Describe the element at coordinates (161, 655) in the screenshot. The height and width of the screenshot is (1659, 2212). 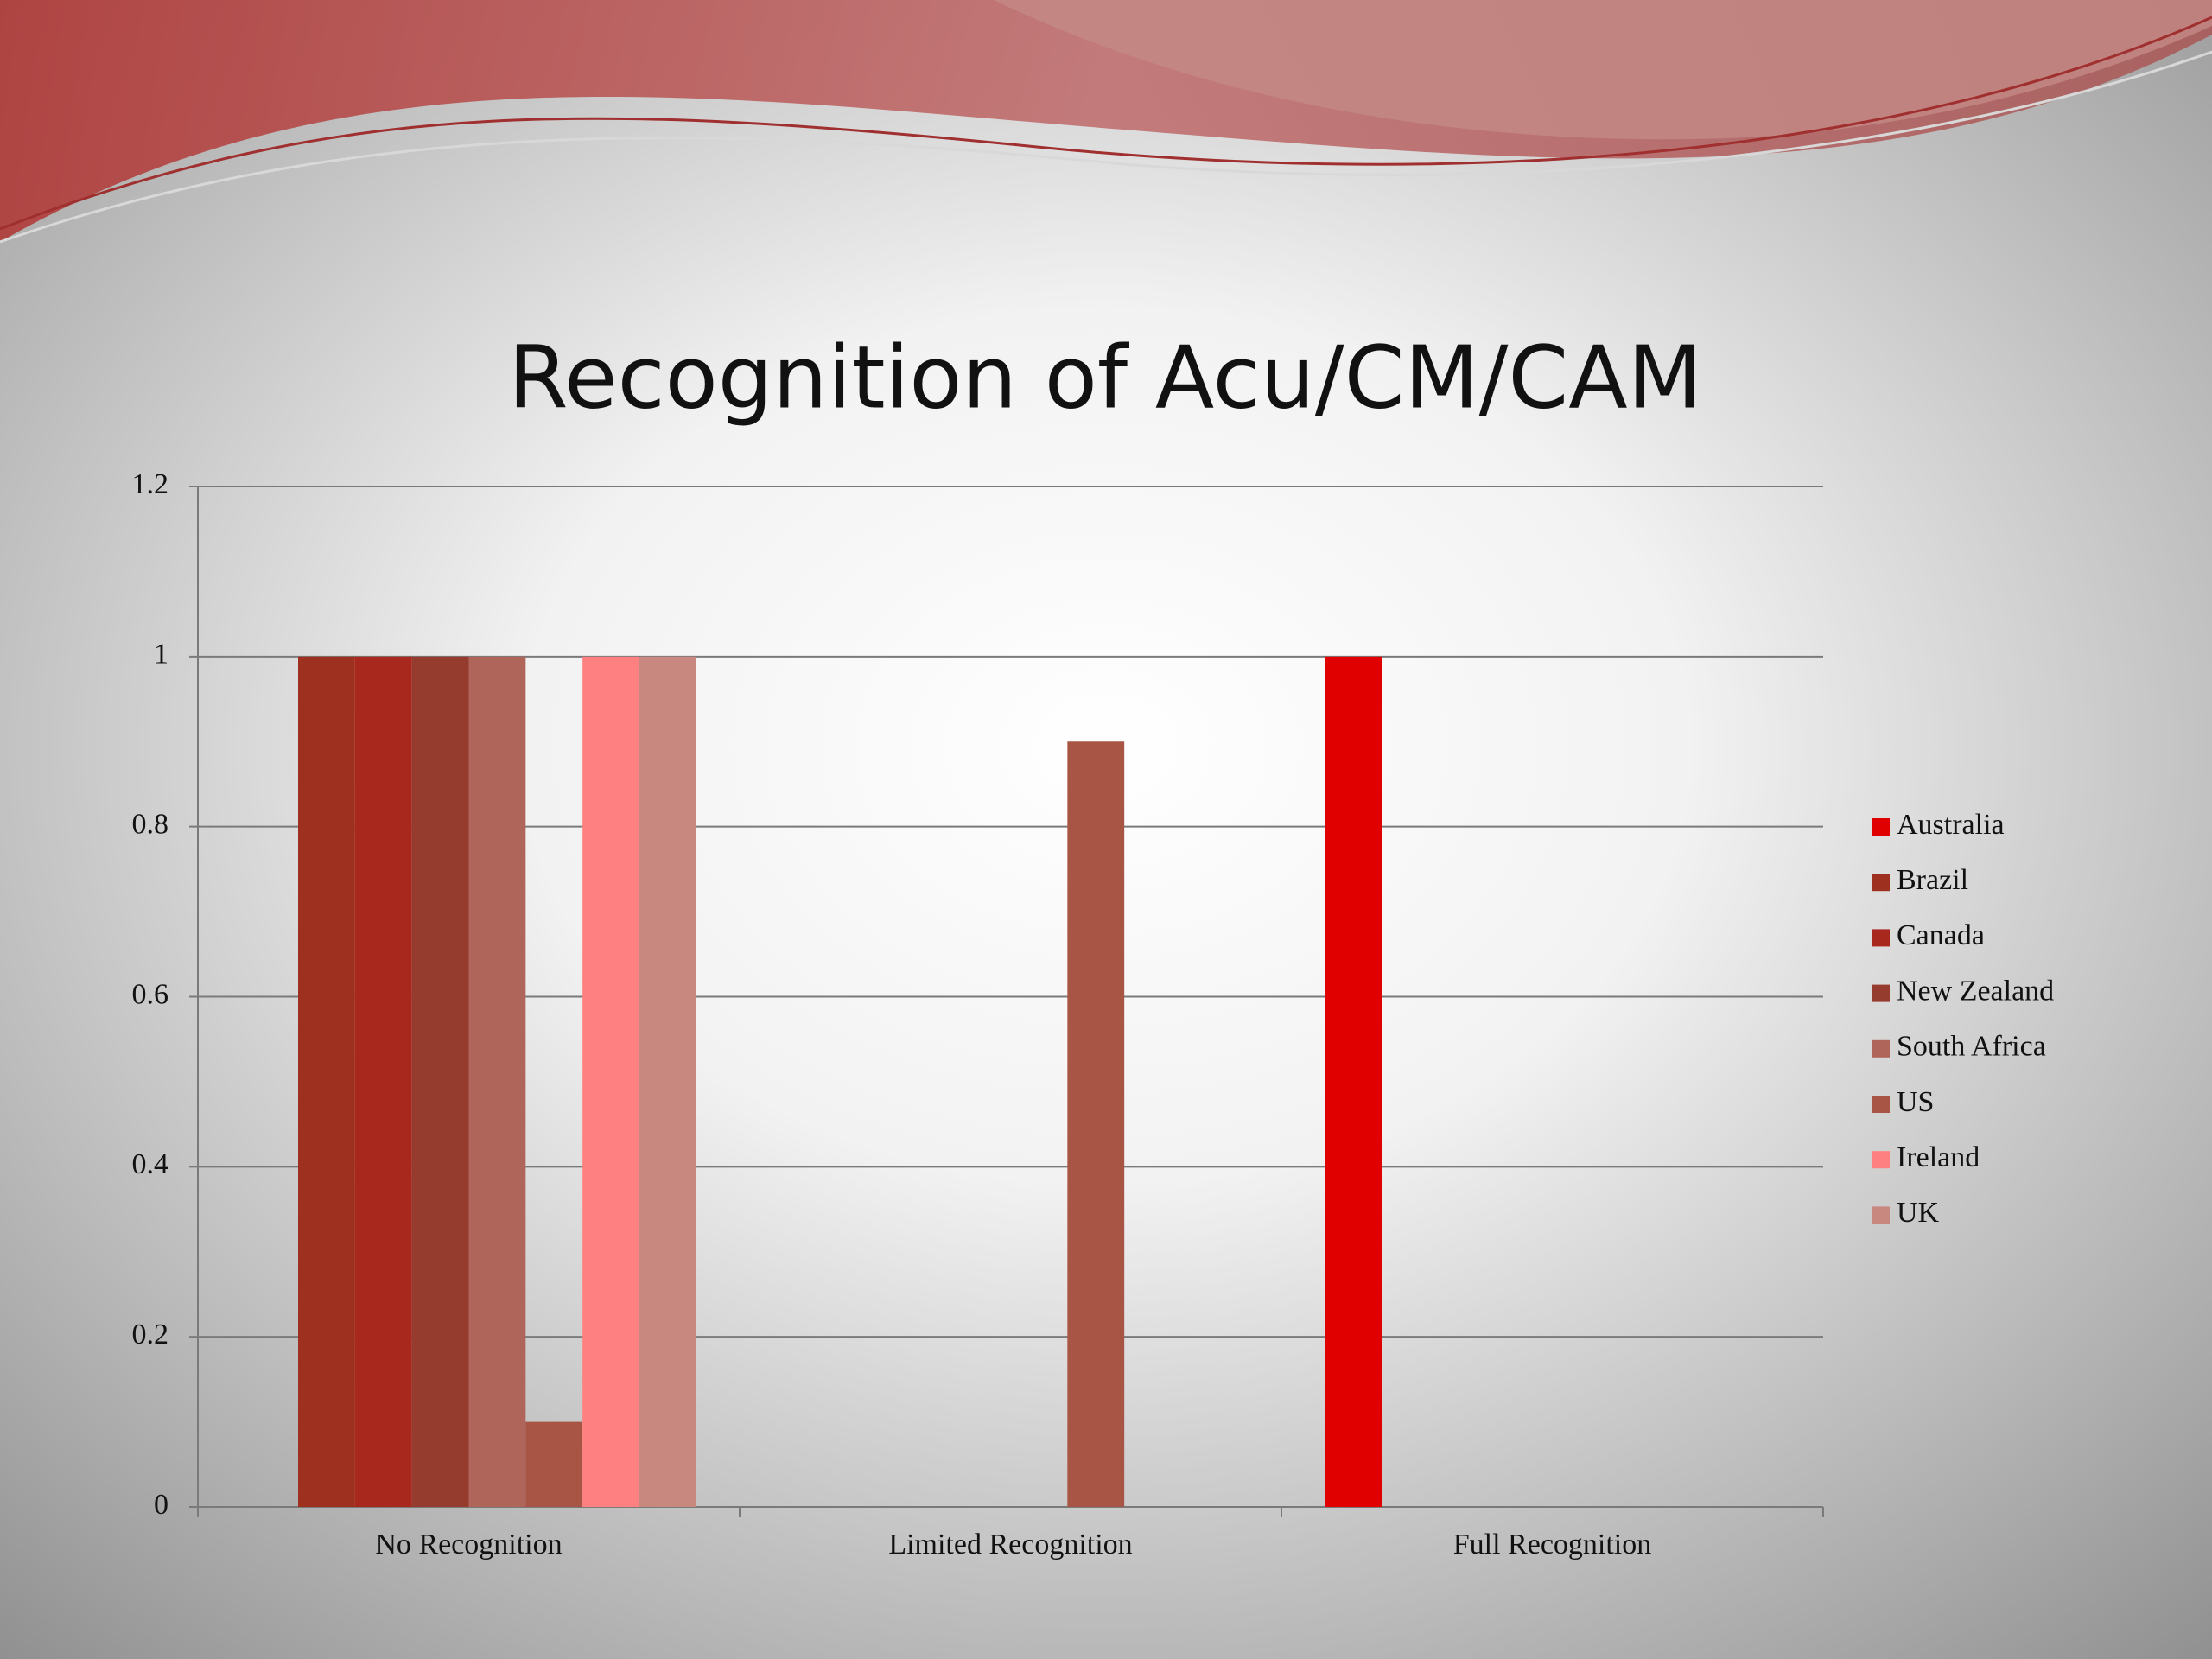
I see `y-tick-label: 1` at that location.